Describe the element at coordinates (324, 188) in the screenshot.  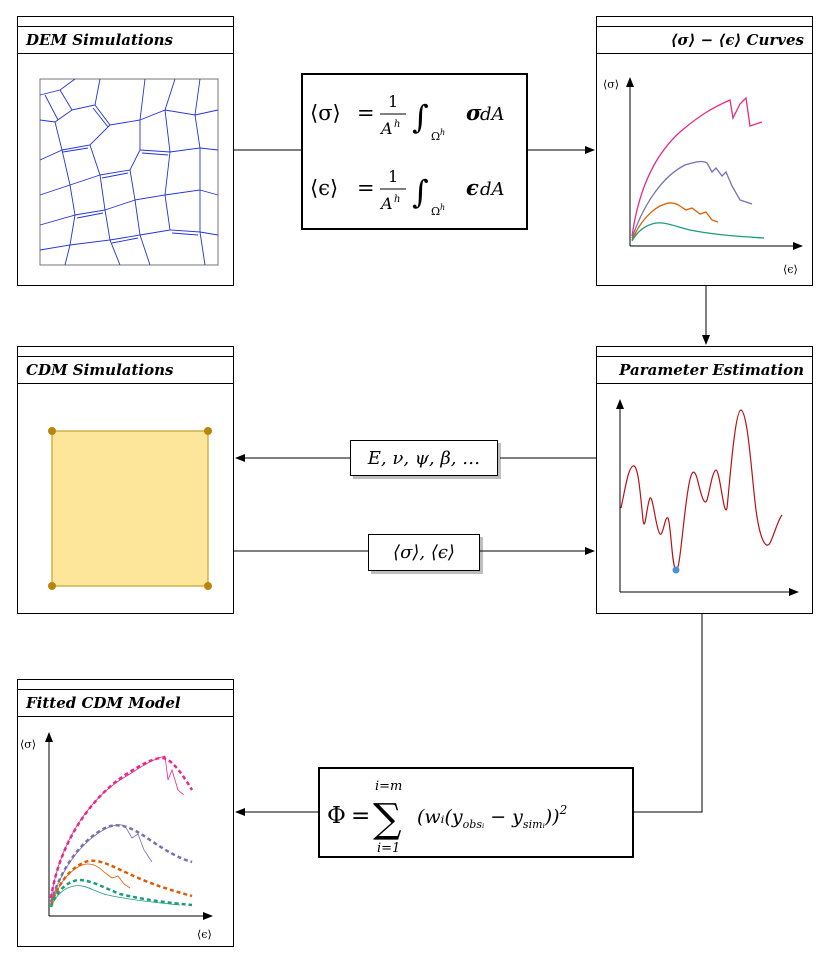
I see `epsilon-average-lhs: ⟨ϵ⟩` at that location.